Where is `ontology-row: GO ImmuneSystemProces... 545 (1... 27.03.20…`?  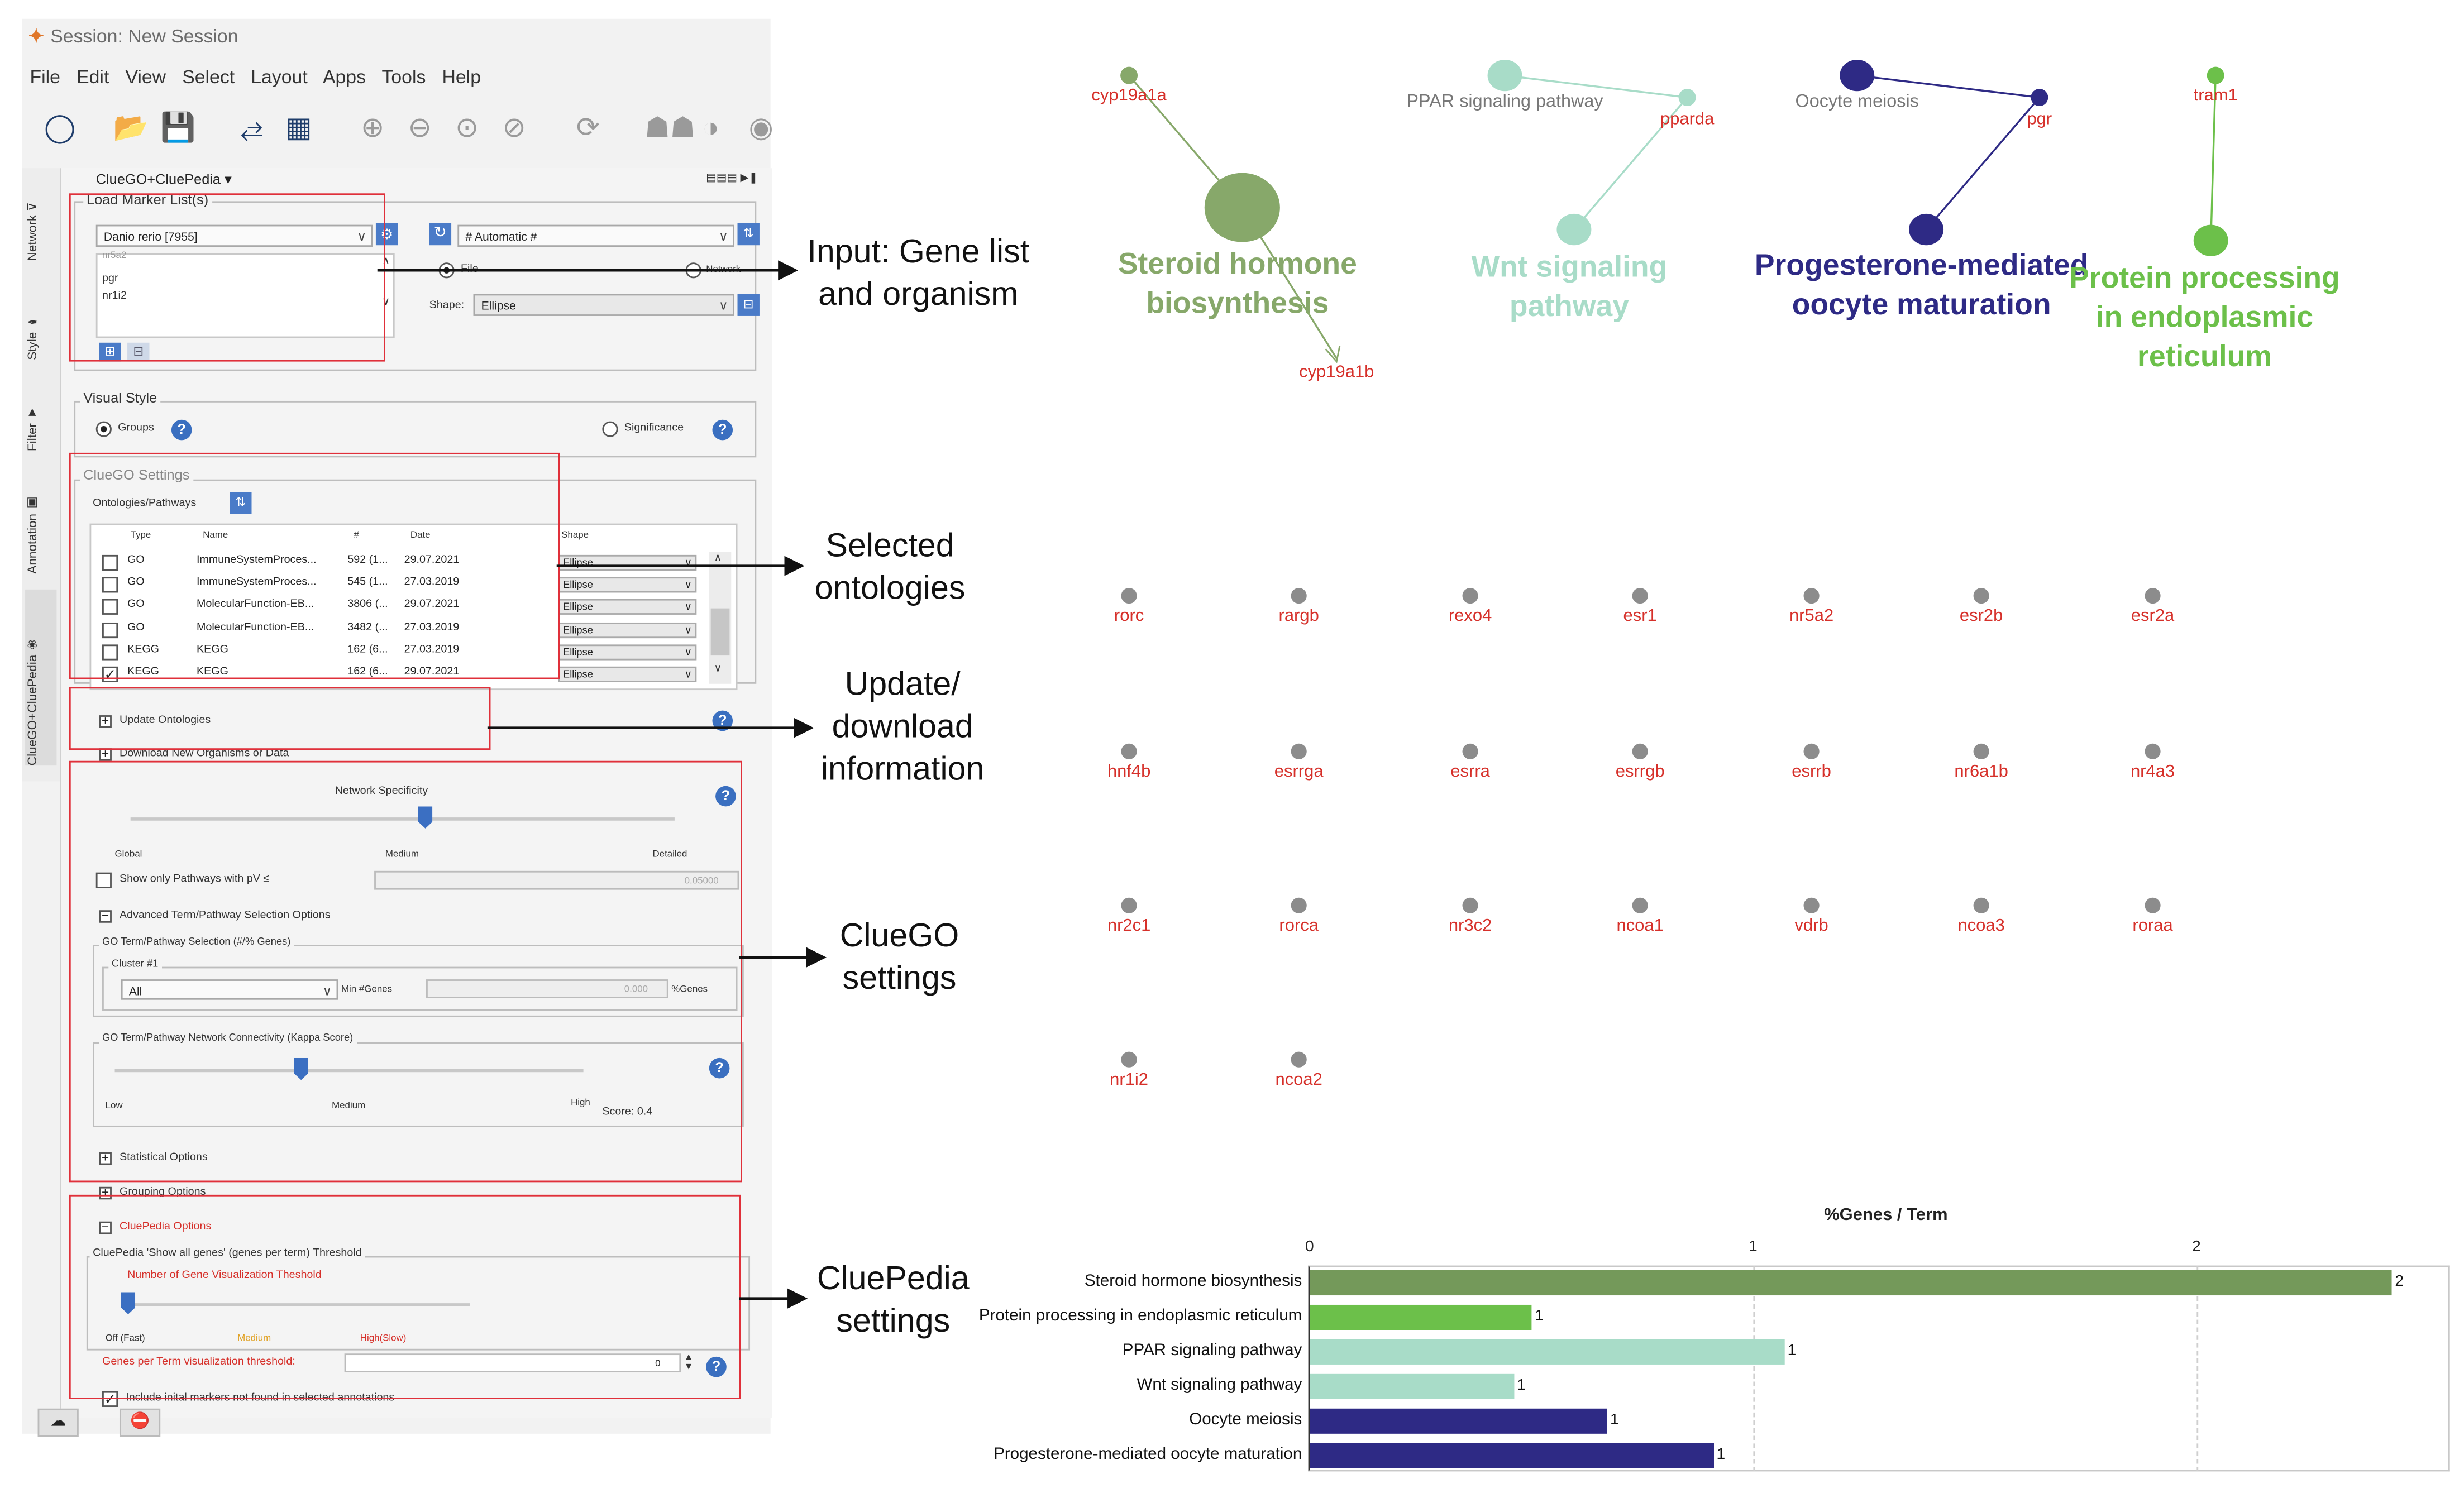
ontology-row: GO ImmuneSystemProces... 545 (1... 27.03.20… is located at coordinates (402, 585).